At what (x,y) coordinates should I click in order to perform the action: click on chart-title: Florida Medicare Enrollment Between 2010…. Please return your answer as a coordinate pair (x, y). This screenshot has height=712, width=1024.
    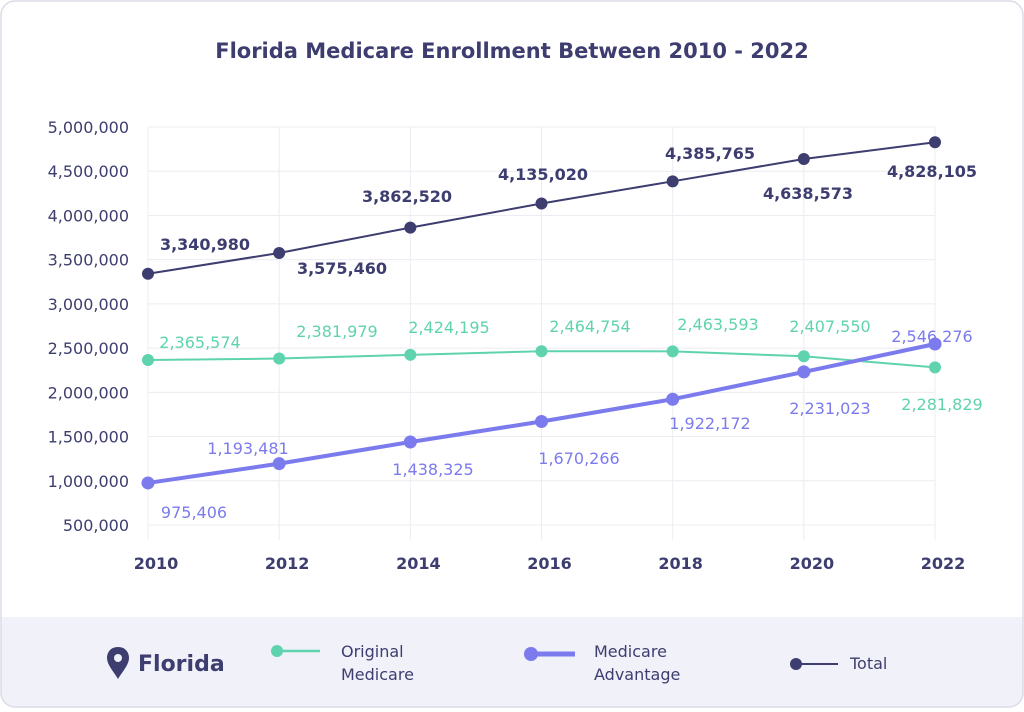
    Looking at the image, I should click on (512, 51).